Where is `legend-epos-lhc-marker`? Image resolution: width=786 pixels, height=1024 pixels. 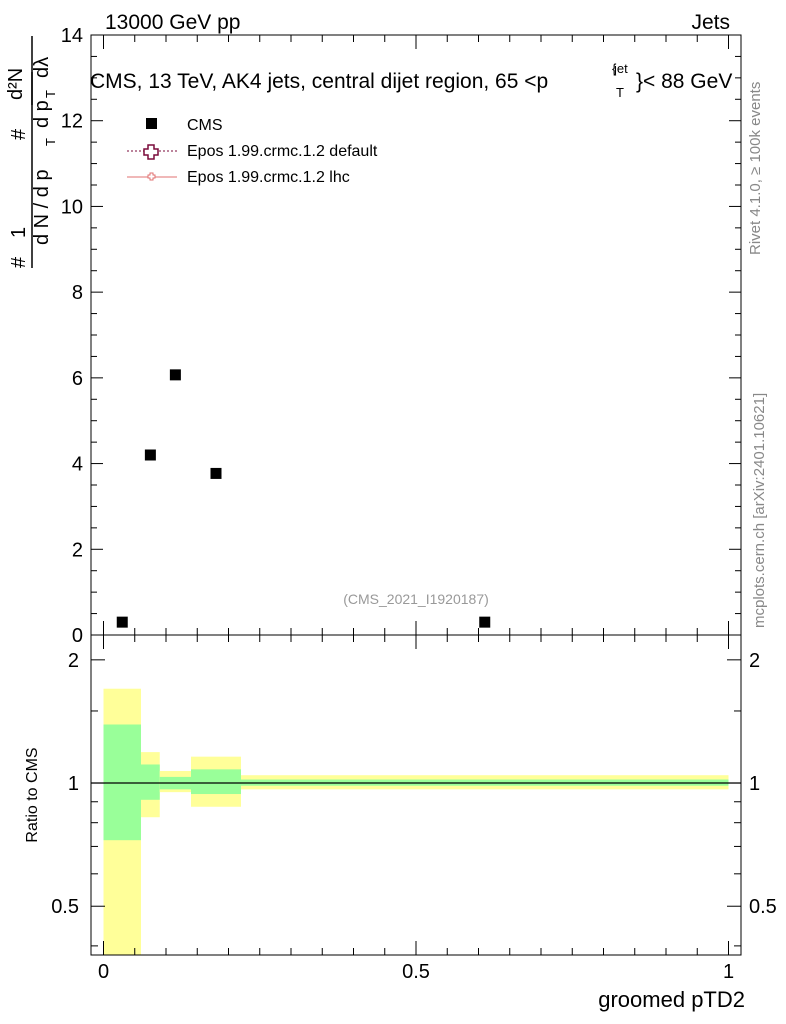
legend-epos-lhc-marker is located at coordinates (152, 176).